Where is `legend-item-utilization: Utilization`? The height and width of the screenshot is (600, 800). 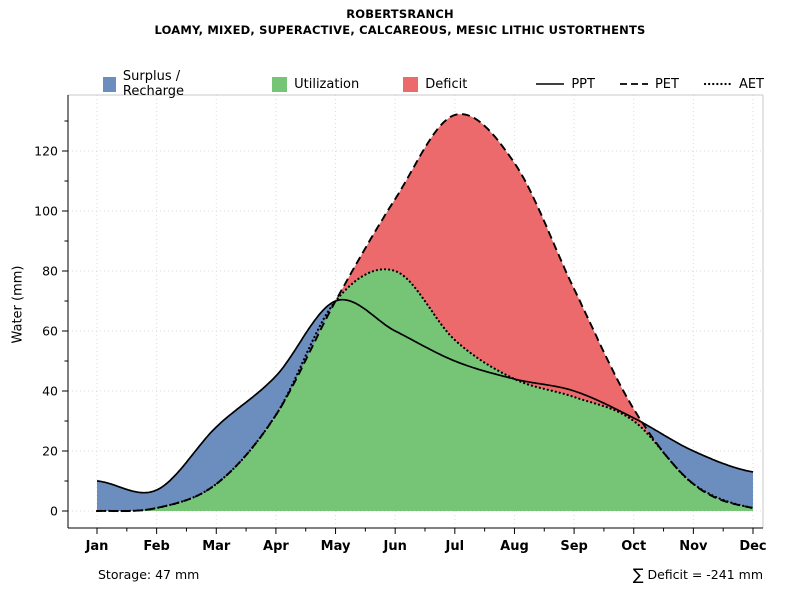 legend-item-utilization: Utilization is located at coordinates (316, 84).